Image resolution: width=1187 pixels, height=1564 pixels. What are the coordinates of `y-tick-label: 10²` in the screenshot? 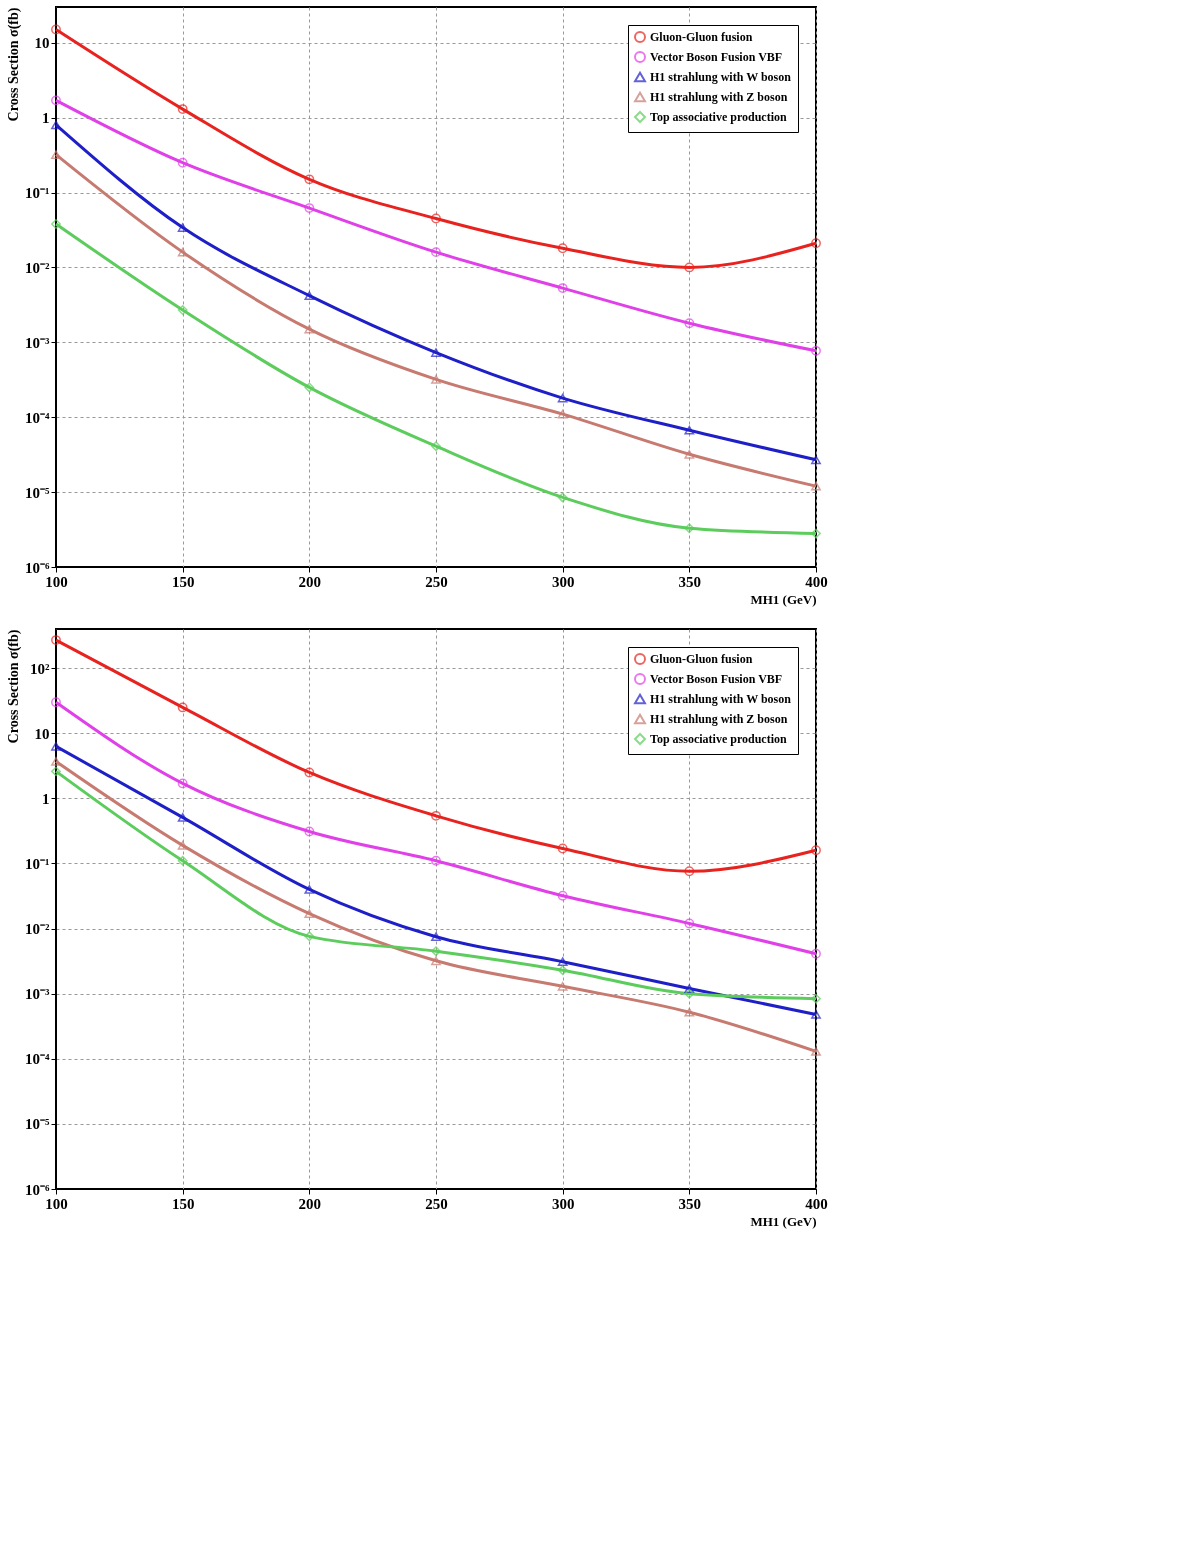 It's located at (40, 668).